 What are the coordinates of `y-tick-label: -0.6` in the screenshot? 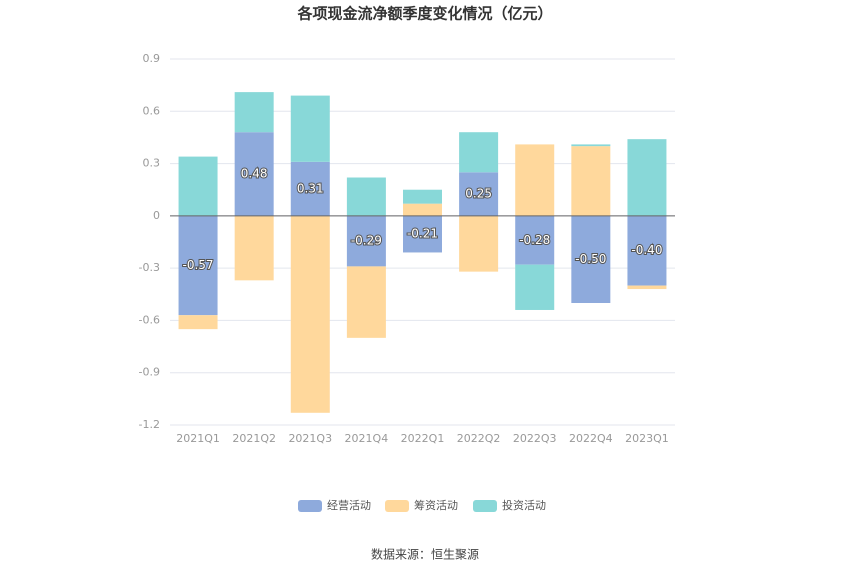 It's located at (149, 319).